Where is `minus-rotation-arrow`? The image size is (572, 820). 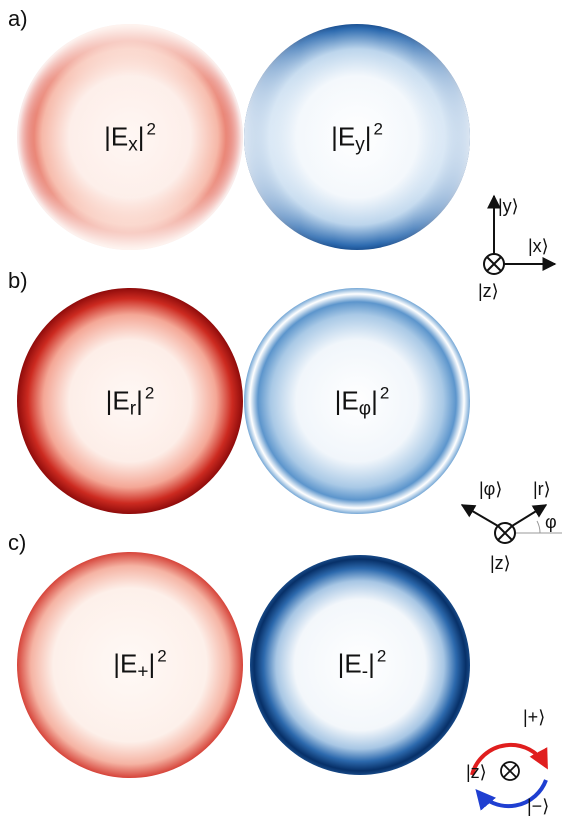
minus-rotation-arrow is located at coordinates (511, 795).